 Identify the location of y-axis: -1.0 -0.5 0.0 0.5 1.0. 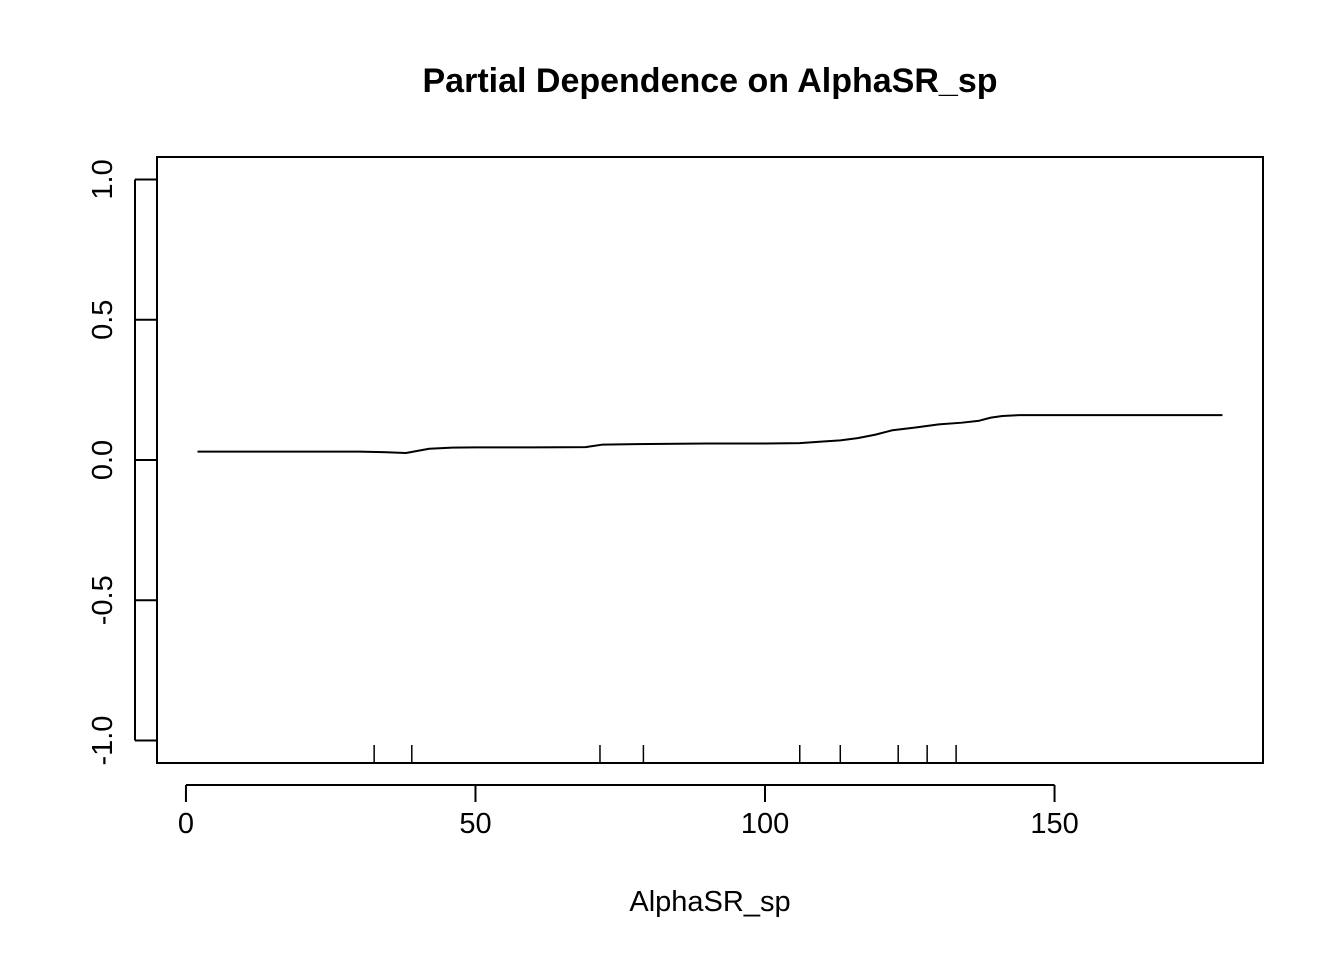
(122, 462).